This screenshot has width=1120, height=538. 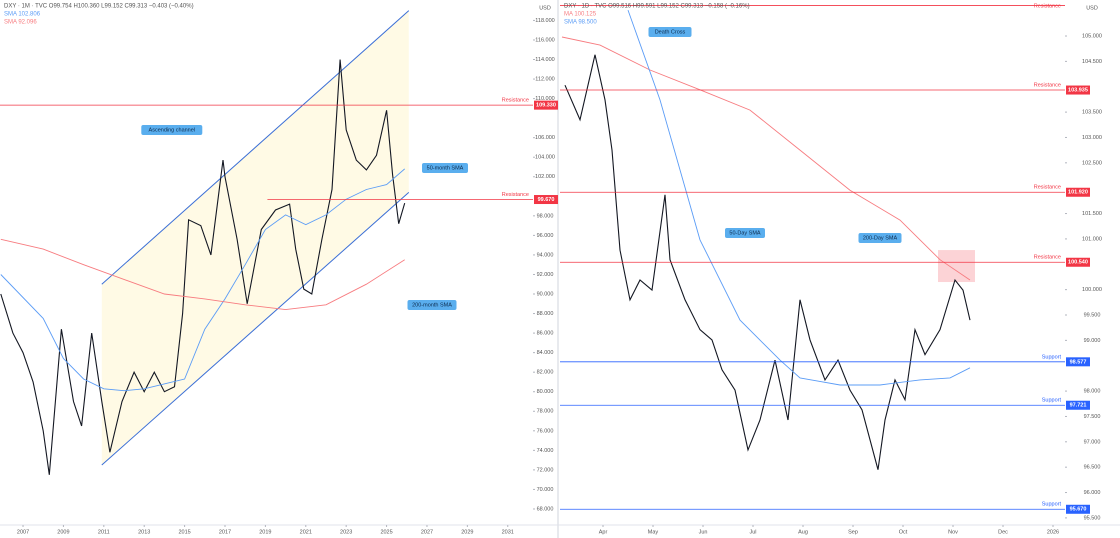 What do you see at coordinates (580, 23) in the screenshot?
I see `legend-entry: SMA 98.500` at bounding box center [580, 23].